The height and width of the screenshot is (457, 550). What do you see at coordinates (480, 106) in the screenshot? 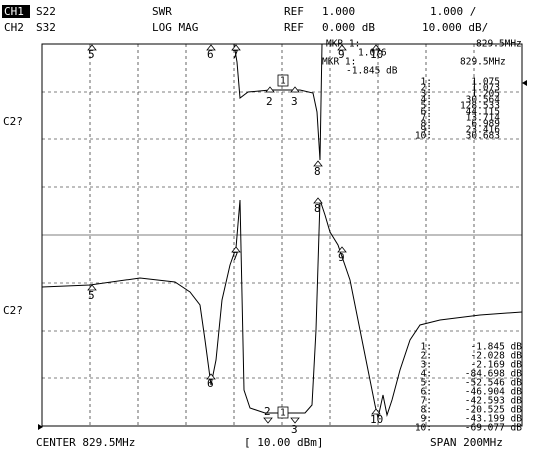
I see `marker-value: 128.533` at bounding box center [480, 106].